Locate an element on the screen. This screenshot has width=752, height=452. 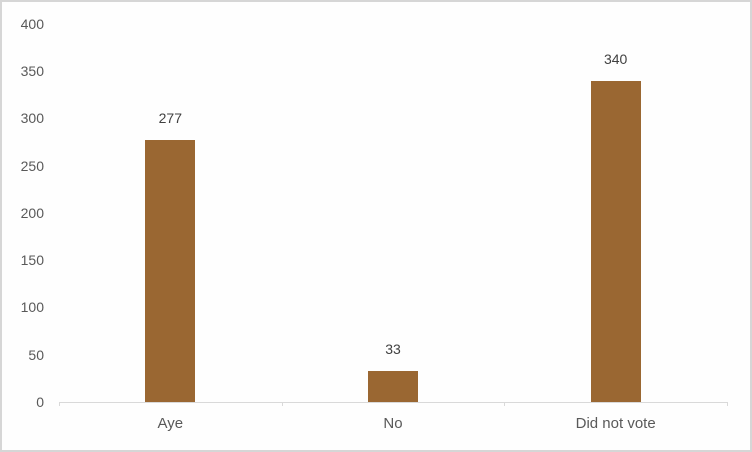
y-tick-label: 400 is located at coordinates (32, 23).